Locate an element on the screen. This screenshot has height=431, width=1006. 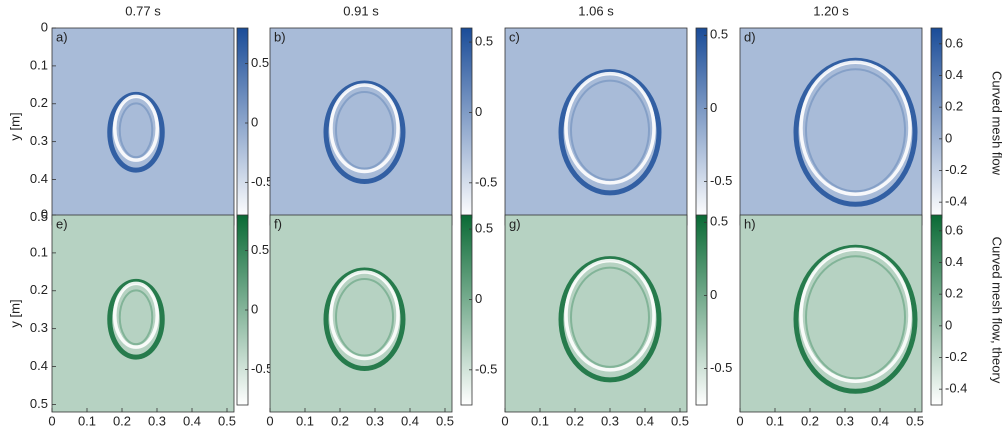
panel-title: 1.06 s is located at coordinates (596, 10).